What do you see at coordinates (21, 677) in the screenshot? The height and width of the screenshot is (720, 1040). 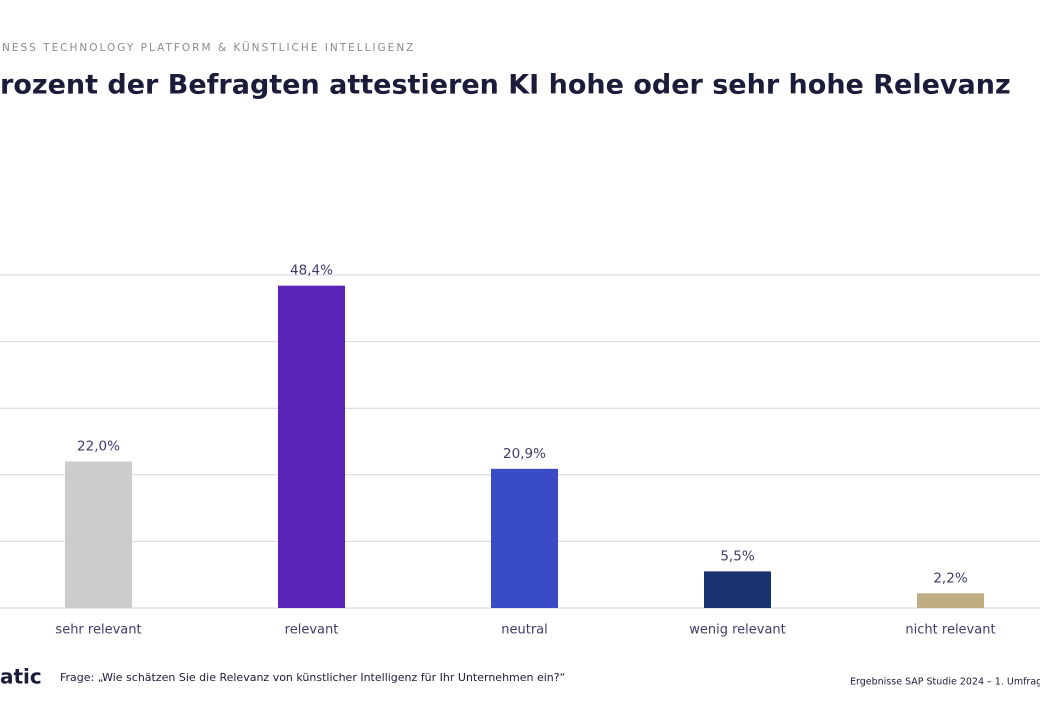 I see `logo: atic` at bounding box center [21, 677].